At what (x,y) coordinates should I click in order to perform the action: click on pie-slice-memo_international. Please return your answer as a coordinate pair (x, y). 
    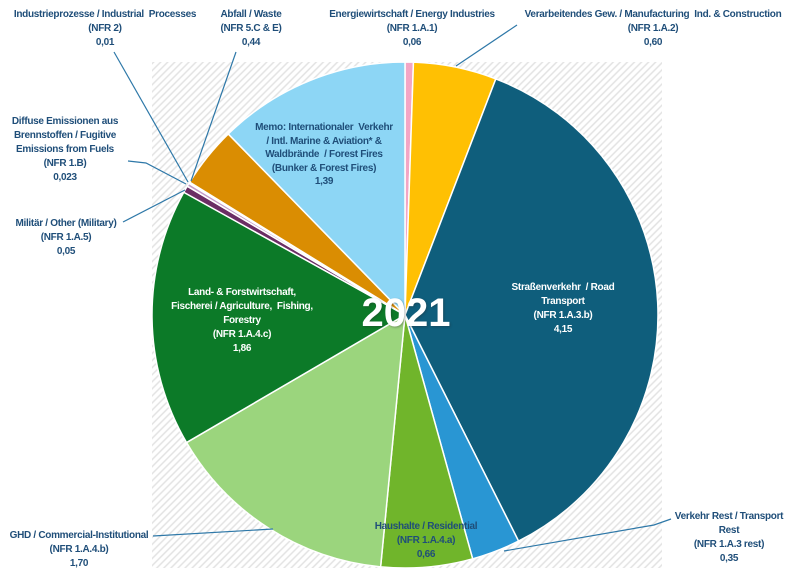
    Looking at the image, I should click on (316, 188).